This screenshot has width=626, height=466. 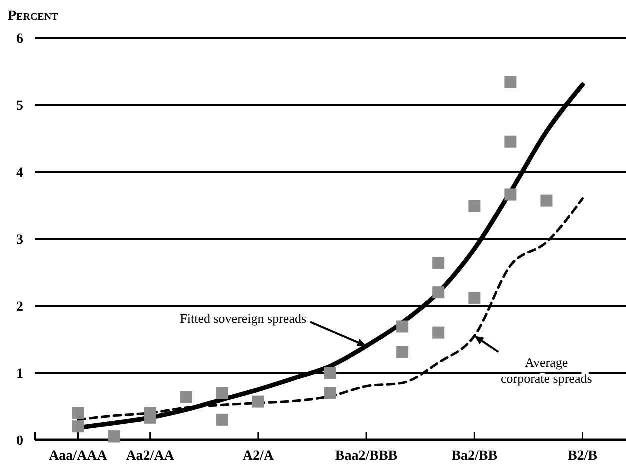 I want to click on y-tick-label: 2, so click(x=20, y=307).